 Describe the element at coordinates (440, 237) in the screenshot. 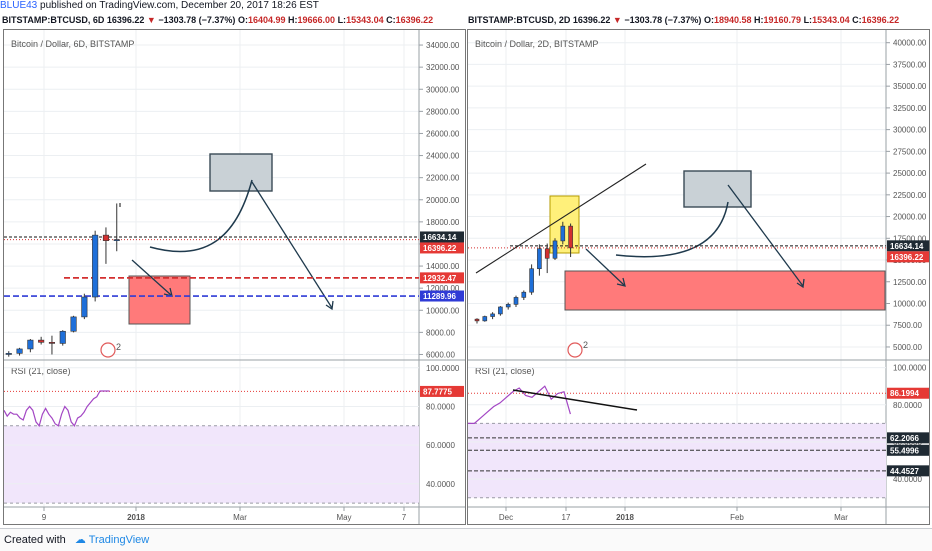

I see `price-label-text: 16634.14` at that location.